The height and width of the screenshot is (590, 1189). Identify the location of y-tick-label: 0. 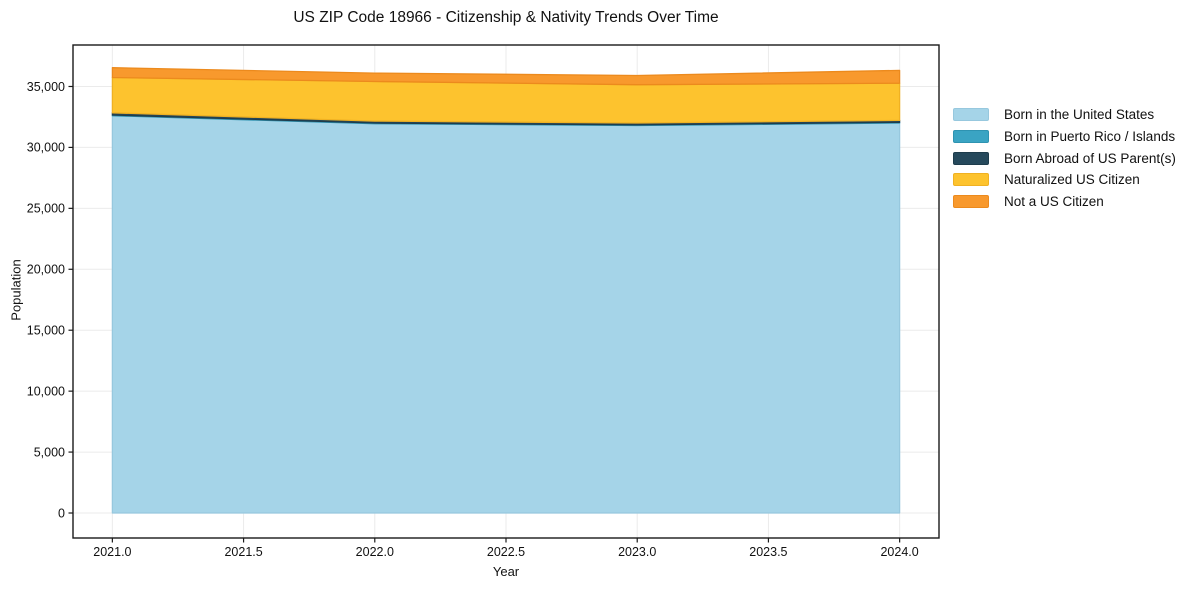
(61, 513).